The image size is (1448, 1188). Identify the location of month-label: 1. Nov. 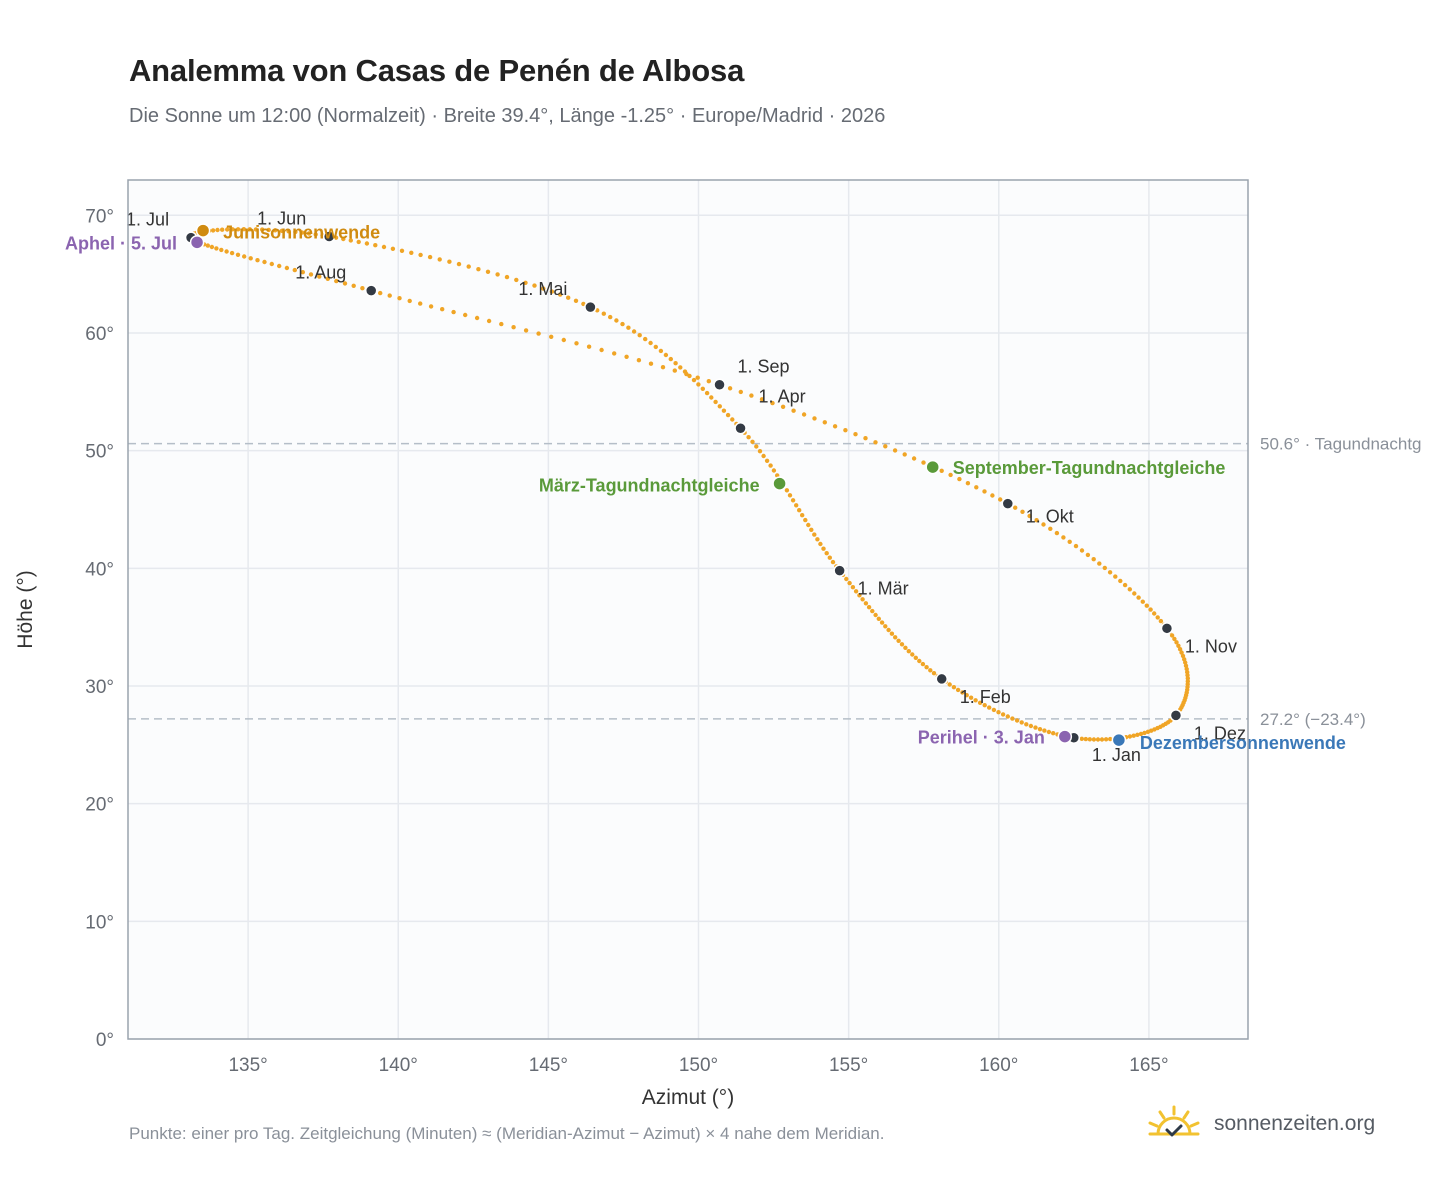
(1211, 646).